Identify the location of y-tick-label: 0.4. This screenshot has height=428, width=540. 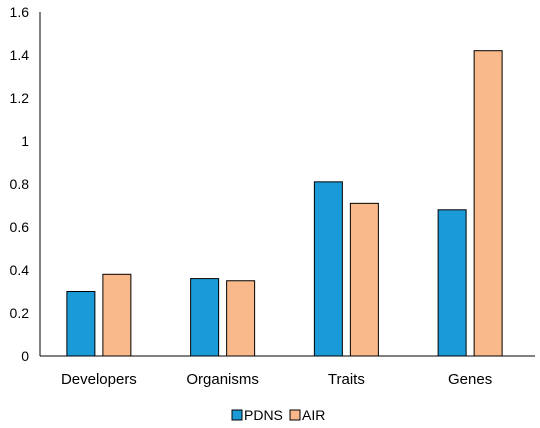
(20, 270).